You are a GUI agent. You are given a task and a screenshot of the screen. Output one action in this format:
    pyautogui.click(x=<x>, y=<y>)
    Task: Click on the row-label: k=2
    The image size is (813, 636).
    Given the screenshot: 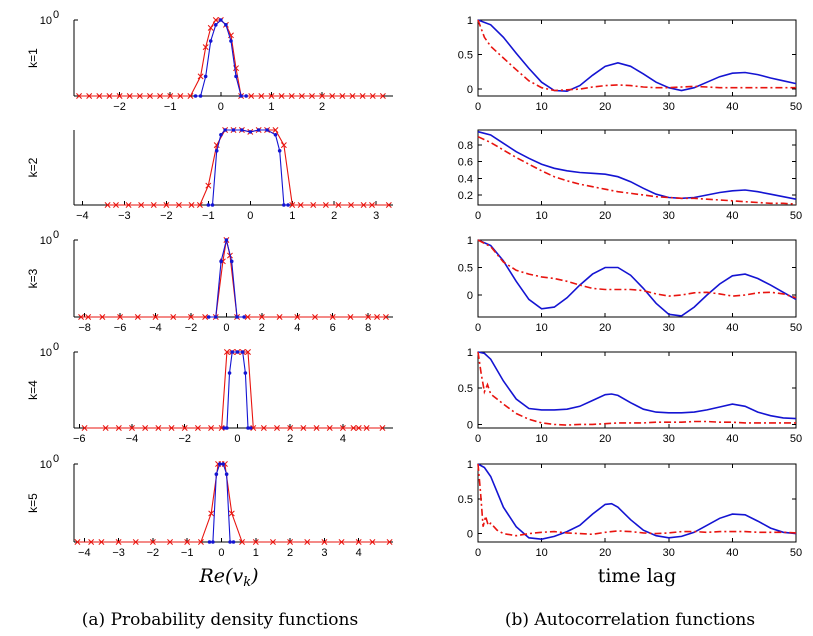 What is the action you would take?
    pyautogui.click(x=33, y=167)
    